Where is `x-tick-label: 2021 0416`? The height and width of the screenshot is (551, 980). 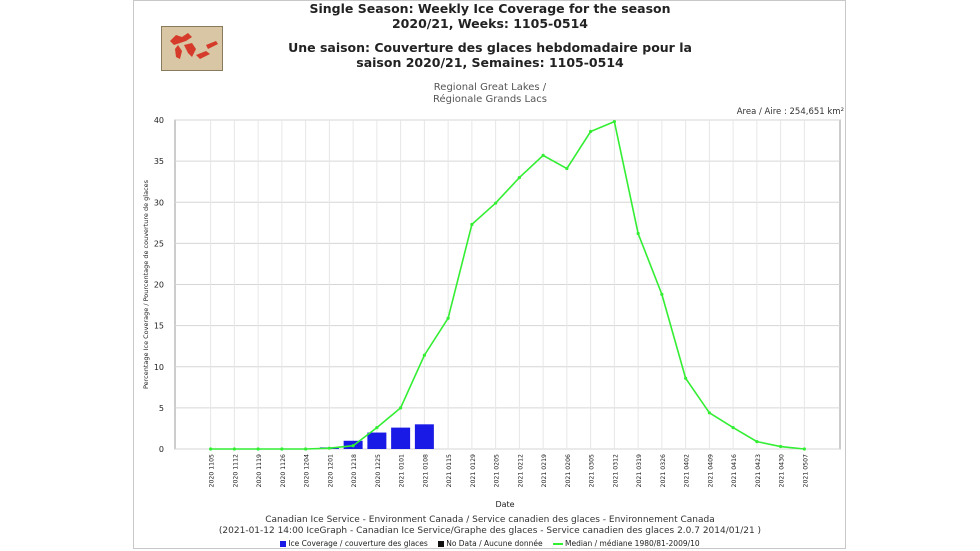 x-tick-label: 2021 0416 is located at coordinates (734, 471).